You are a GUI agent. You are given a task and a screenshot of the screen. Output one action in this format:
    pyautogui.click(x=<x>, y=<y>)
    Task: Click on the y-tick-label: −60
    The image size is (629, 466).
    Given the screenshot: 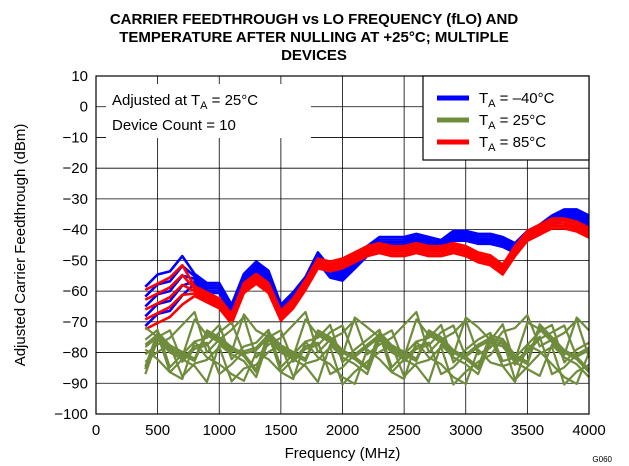 What is the action you would take?
    pyautogui.click(x=75, y=291)
    